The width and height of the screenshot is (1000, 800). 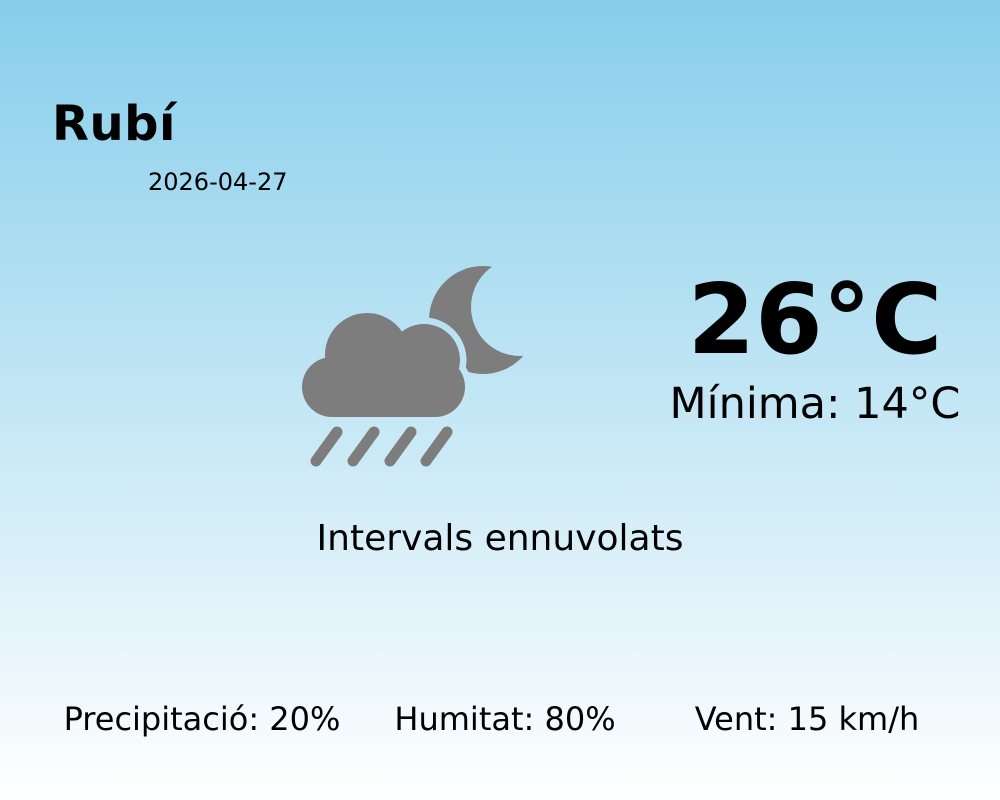 What do you see at coordinates (381, 446) in the screenshot?
I see `rain-streaks` at bounding box center [381, 446].